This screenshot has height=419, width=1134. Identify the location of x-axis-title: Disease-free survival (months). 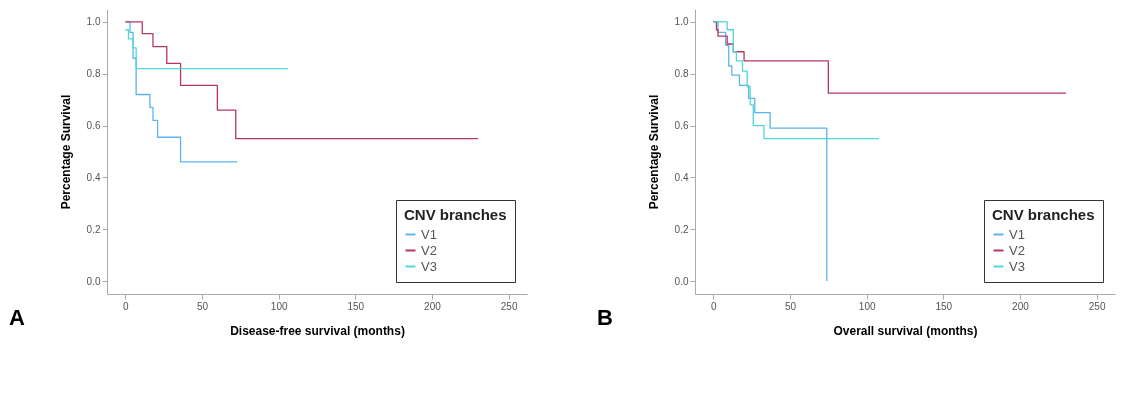
(317, 330).